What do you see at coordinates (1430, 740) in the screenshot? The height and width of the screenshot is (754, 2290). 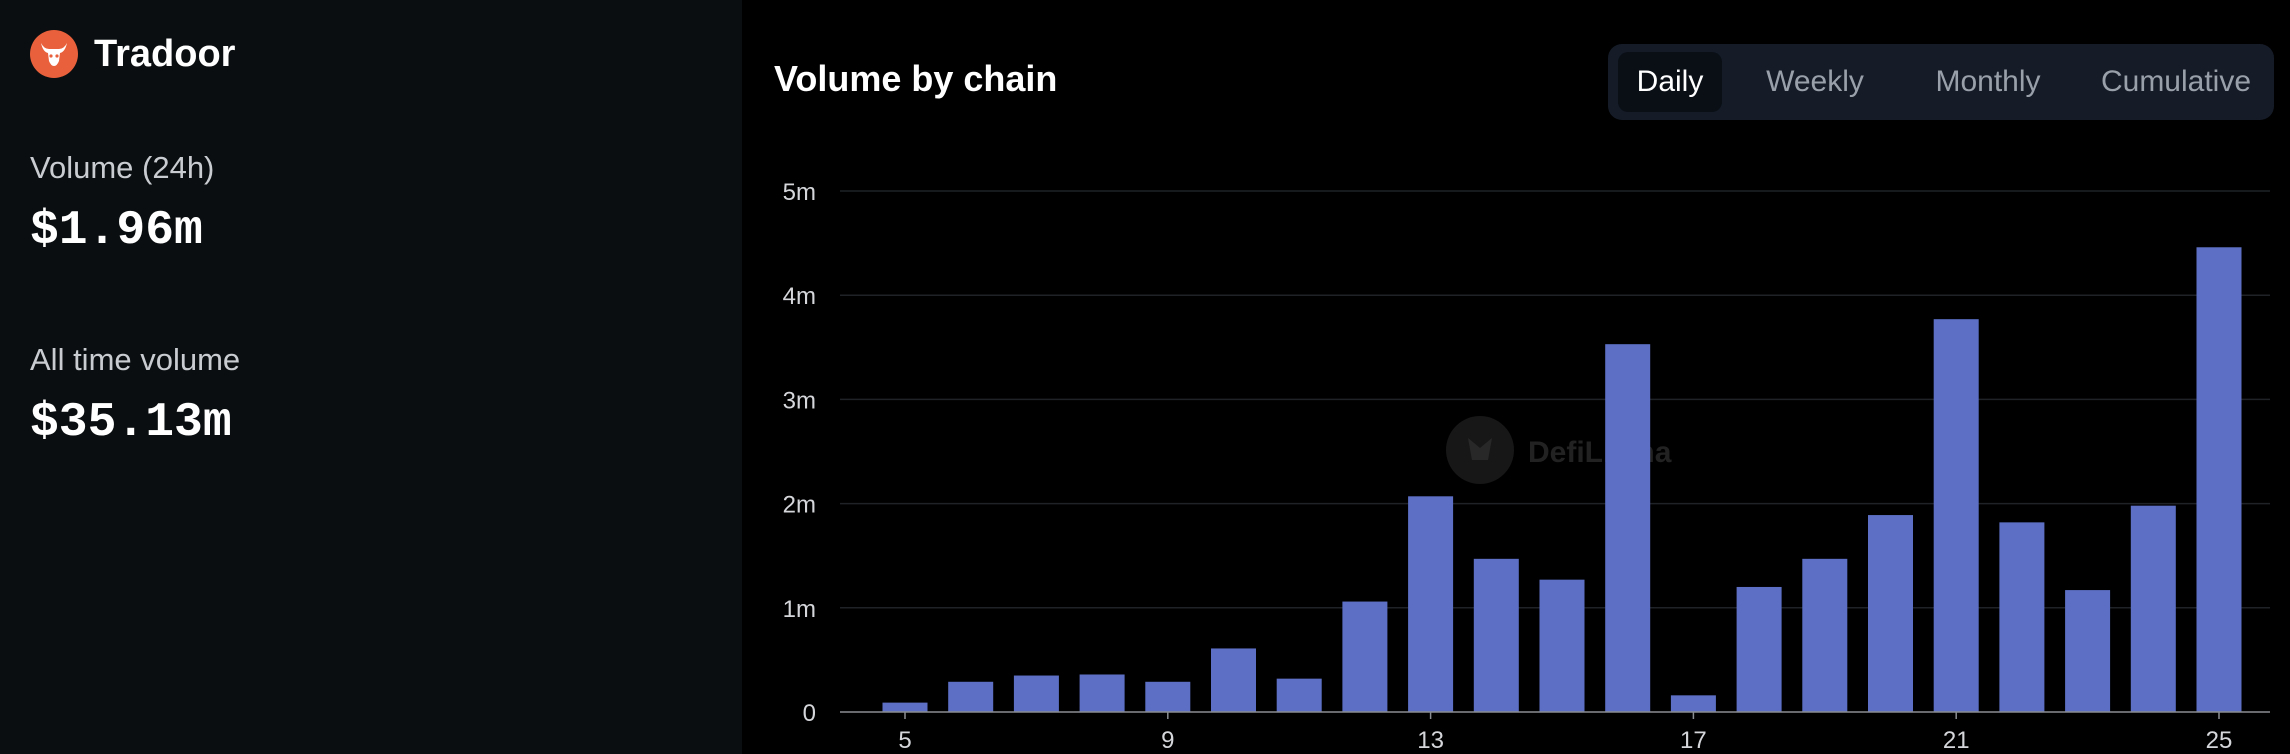 I see `x-tick-label: 13` at bounding box center [1430, 740].